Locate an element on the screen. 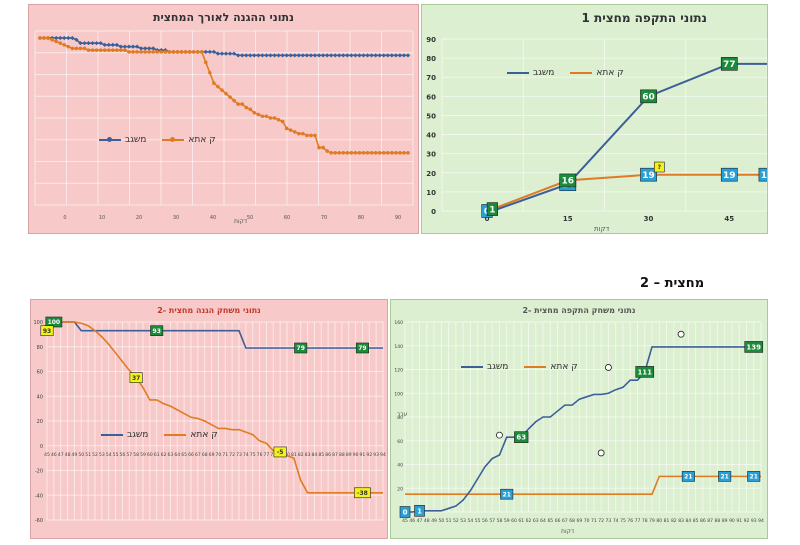  data-label: 37 is located at coordinates (136, 378).